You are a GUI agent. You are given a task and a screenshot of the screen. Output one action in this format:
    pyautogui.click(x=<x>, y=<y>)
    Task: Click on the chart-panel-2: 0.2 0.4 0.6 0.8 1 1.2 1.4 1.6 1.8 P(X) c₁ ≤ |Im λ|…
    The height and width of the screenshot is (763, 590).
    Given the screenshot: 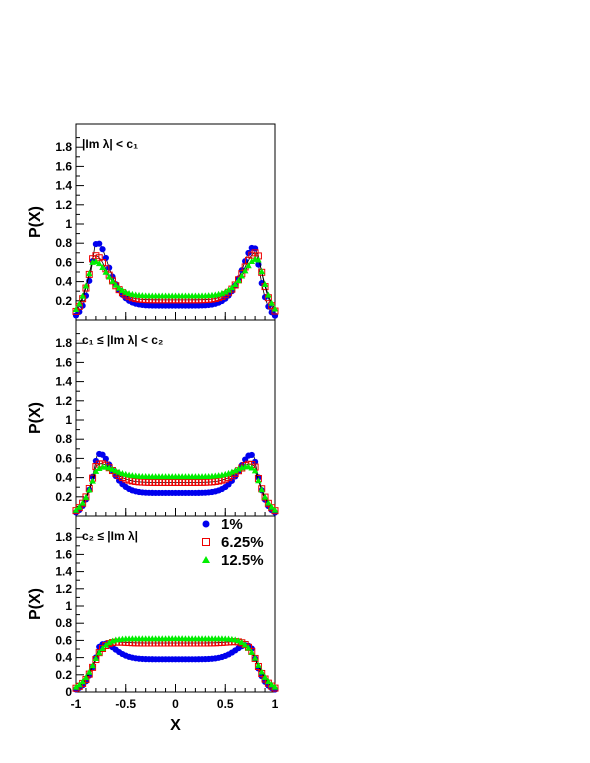 What is the action you would take?
    pyautogui.click(x=153, y=418)
    